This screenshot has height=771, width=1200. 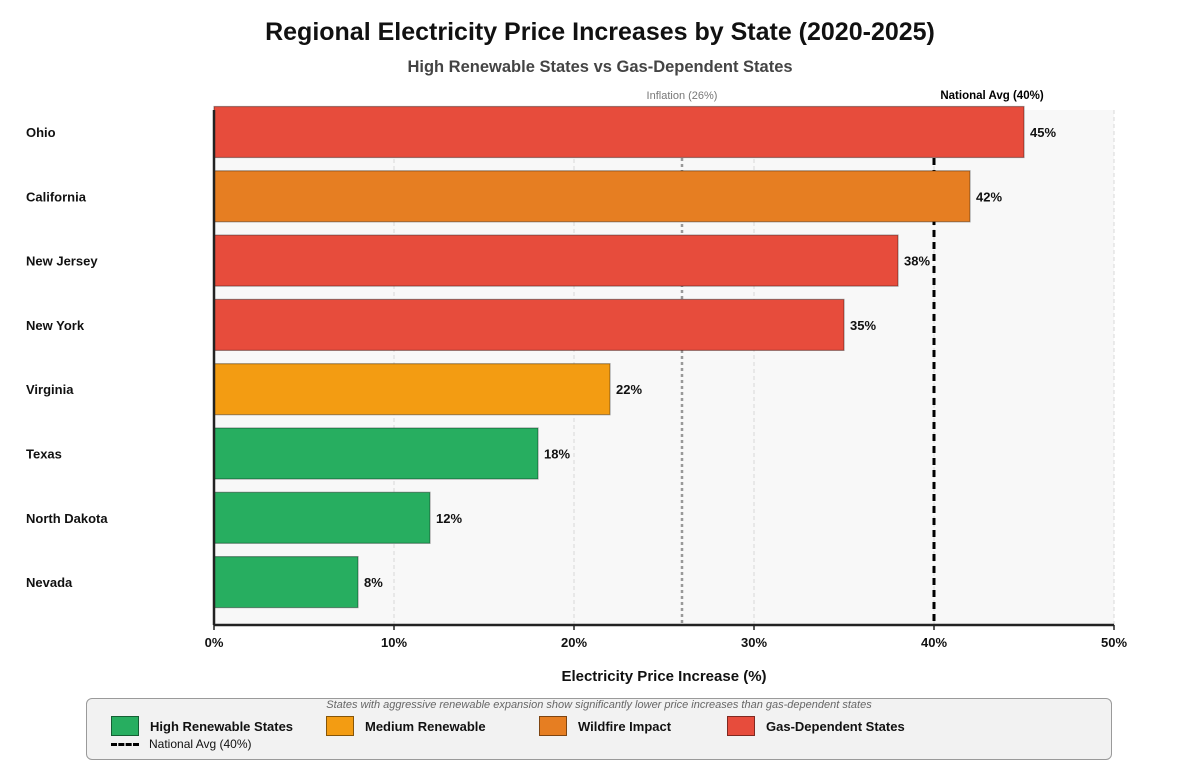 What do you see at coordinates (835, 726) in the screenshot?
I see `legend-label-gas-dependent: Gas-Dependent States` at bounding box center [835, 726].